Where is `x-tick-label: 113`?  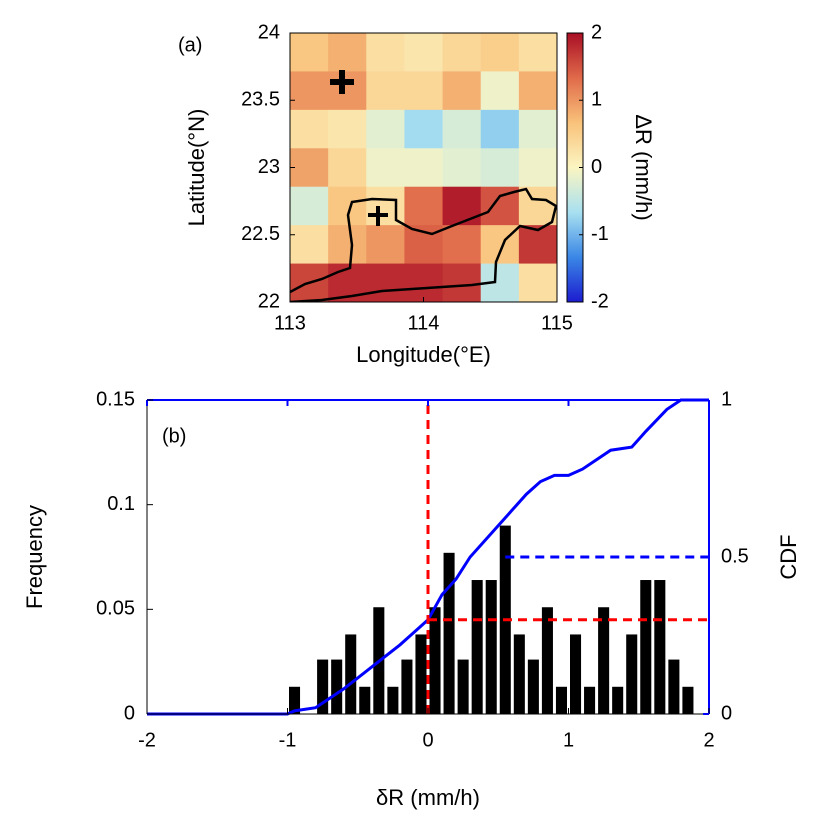
x-tick-label: 113 is located at coordinates (290, 323).